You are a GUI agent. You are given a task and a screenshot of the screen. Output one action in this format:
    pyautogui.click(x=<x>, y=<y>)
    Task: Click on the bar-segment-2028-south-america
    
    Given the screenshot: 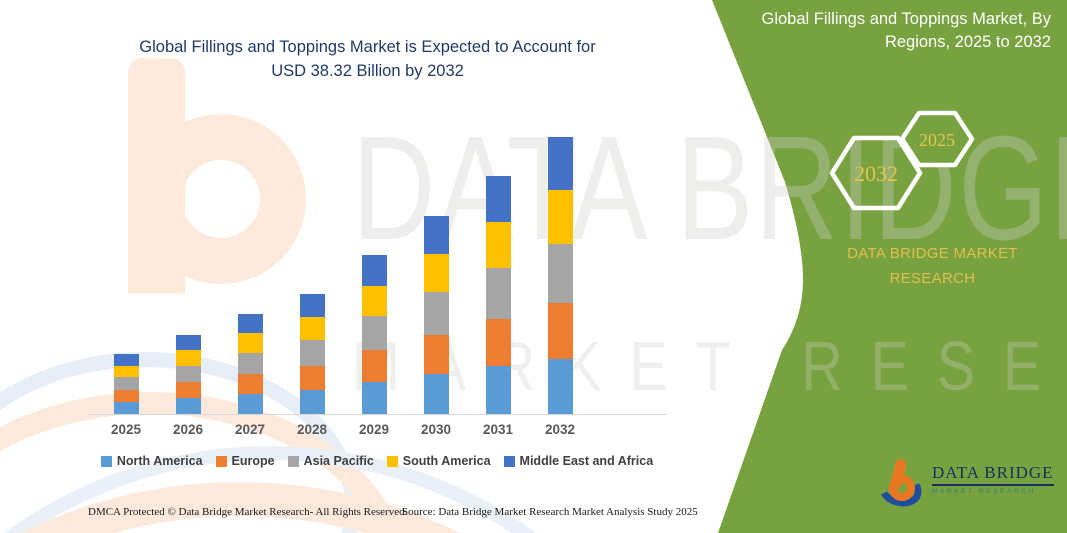 What is the action you would take?
    pyautogui.click(x=312, y=329)
    